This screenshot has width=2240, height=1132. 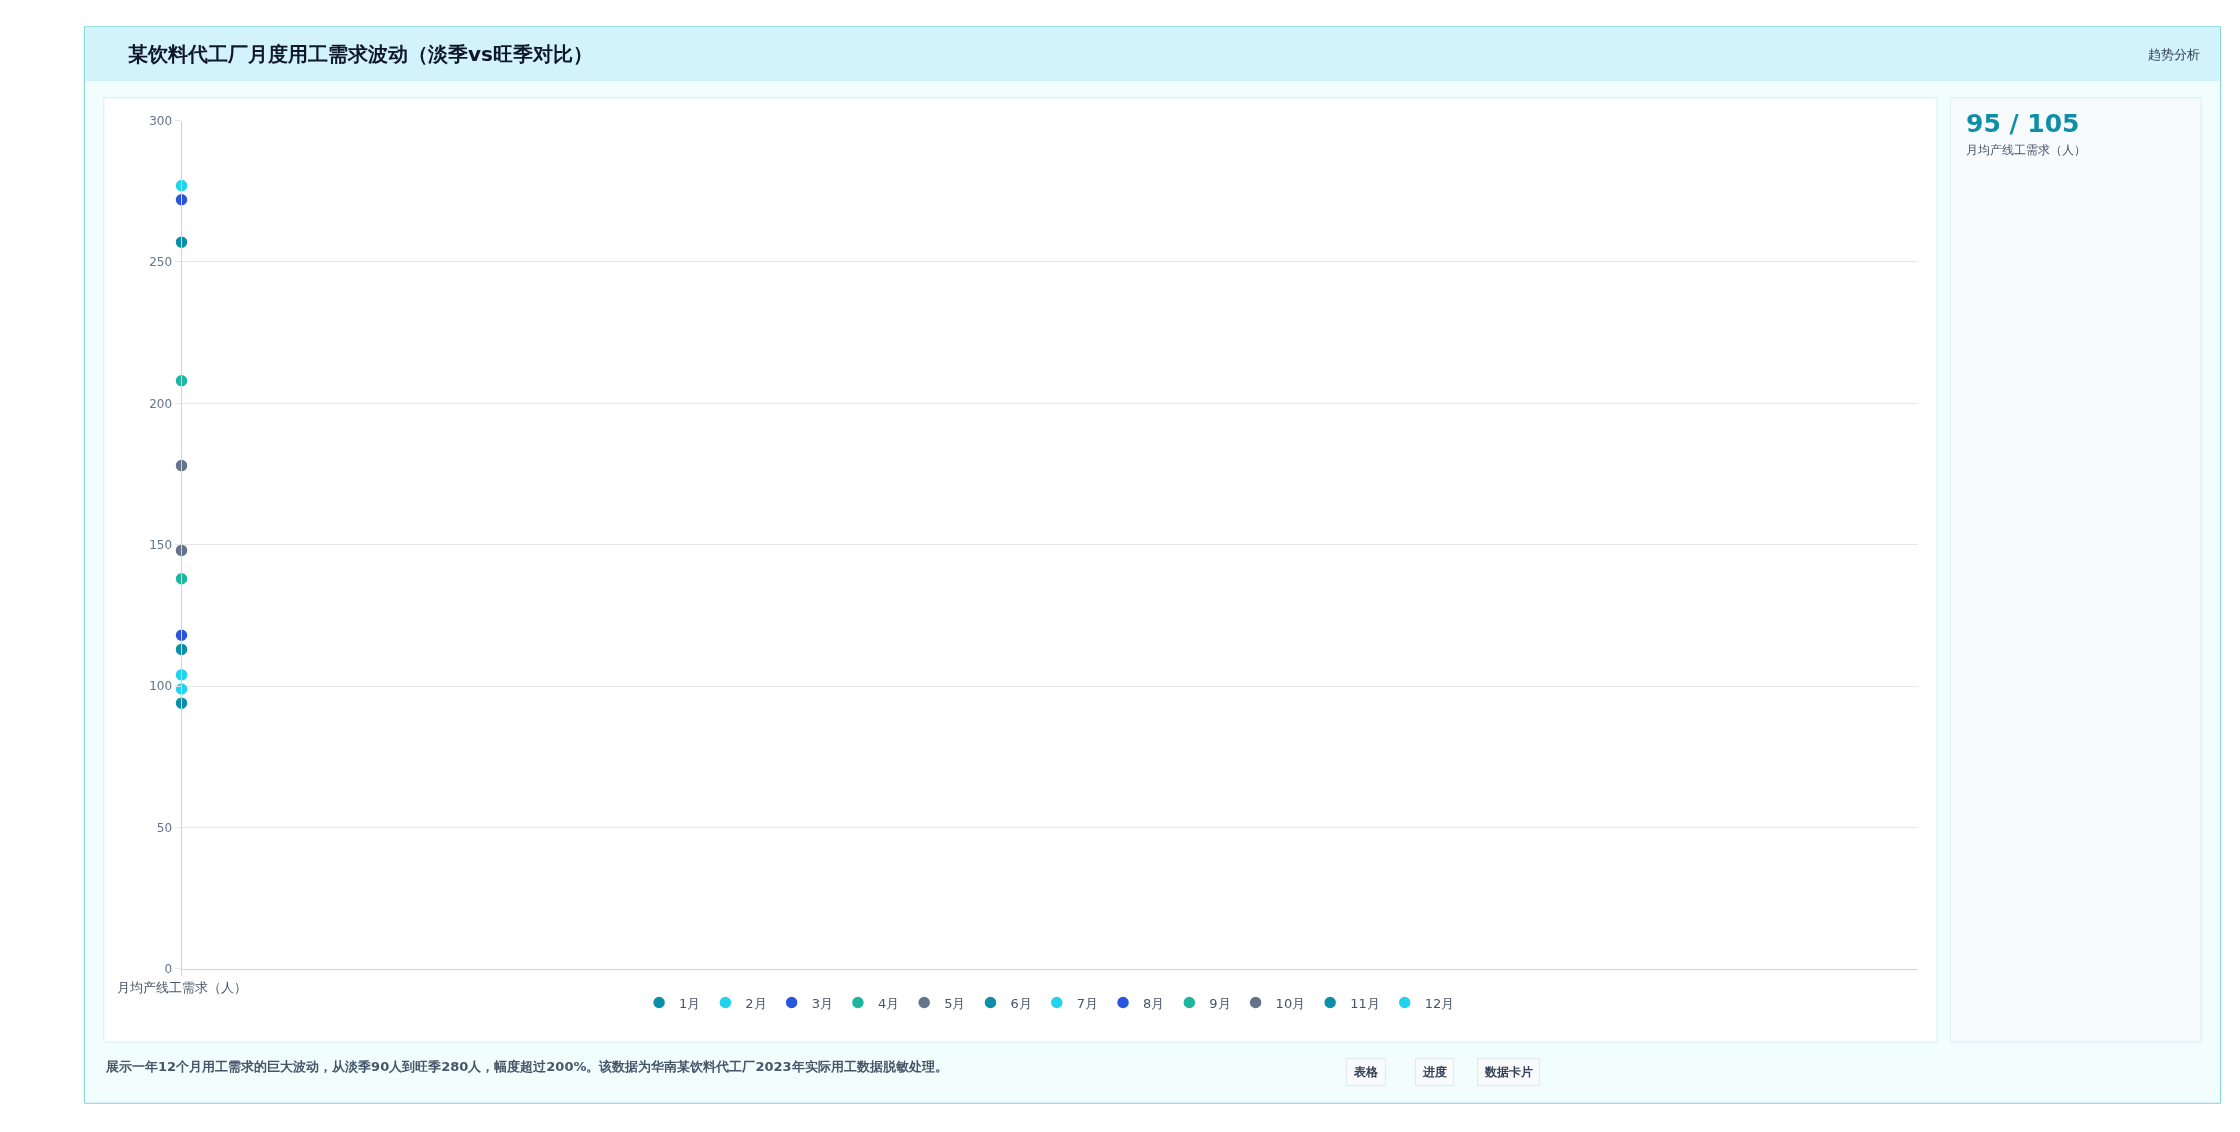 What do you see at coordinates (1366, 1072) in the screenshot?
I see `text: 表格` at bounding box center [1366, 1072].